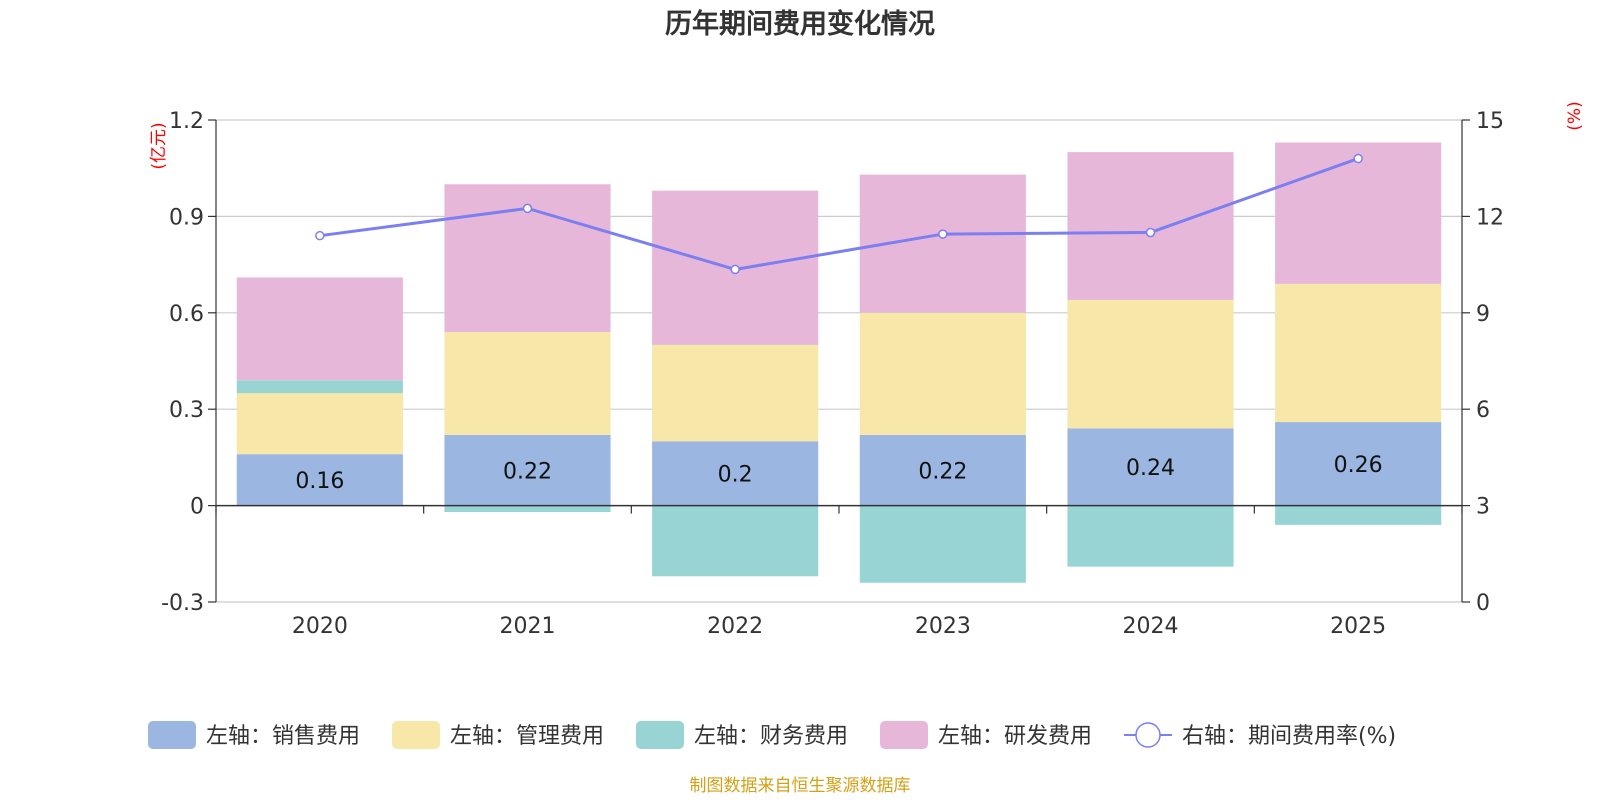 The width and height of the screenshot is (1600, 804). What do you see at coordinates (186, 410) in the screenshot?
I see `left-axis-tick-label: 0.3` at bounding box center [186, 410].